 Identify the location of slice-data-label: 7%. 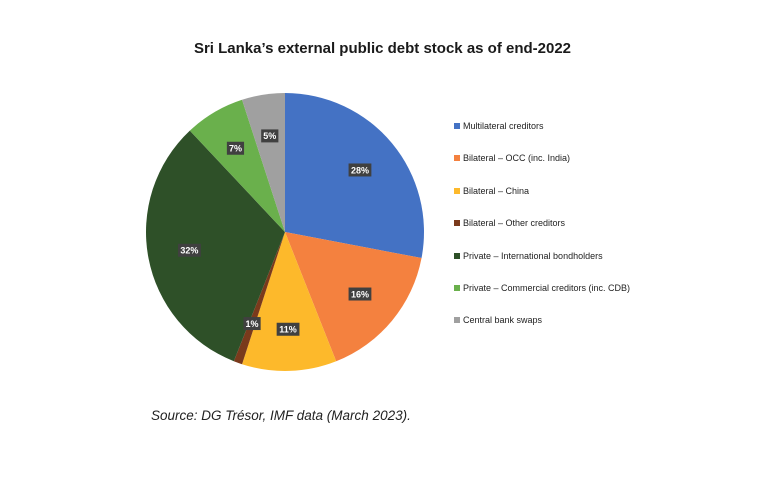
(235, 148).